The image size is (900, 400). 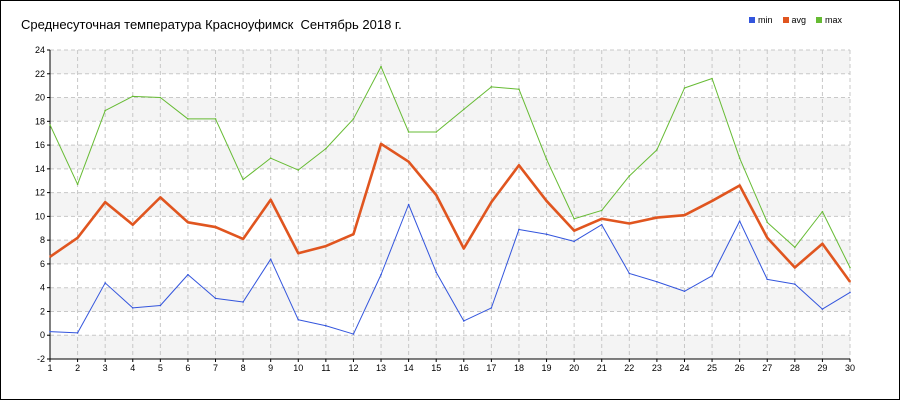 I want to click on x-tick-label: 2, so click(x=77, y=368).